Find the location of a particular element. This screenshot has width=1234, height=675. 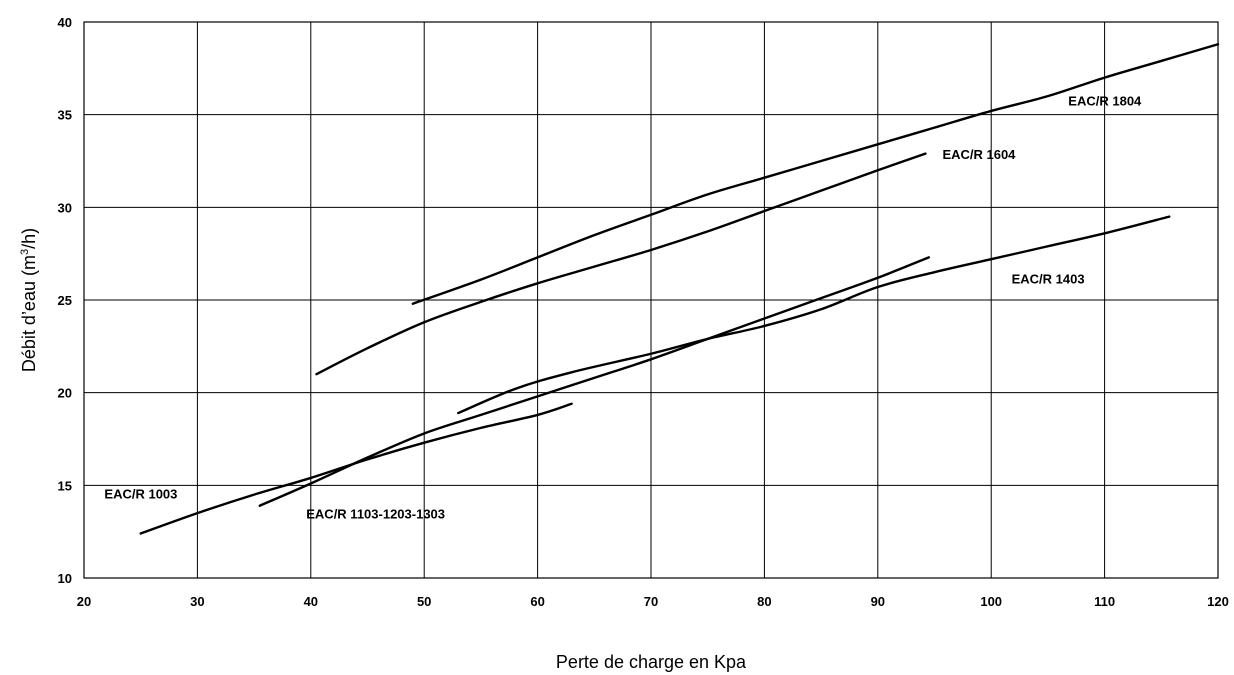

y-axis-title-superscript: 3 is located at coordinates (25, 252).